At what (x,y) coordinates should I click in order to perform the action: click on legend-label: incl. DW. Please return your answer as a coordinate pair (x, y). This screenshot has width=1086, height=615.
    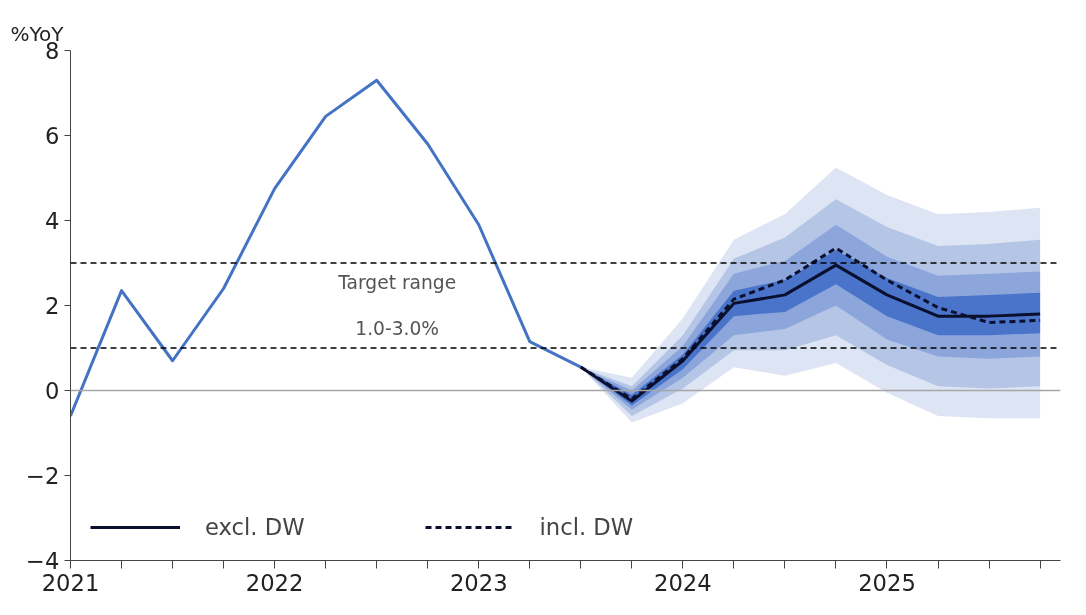
    Looking at the image, I should click on (586, 527).